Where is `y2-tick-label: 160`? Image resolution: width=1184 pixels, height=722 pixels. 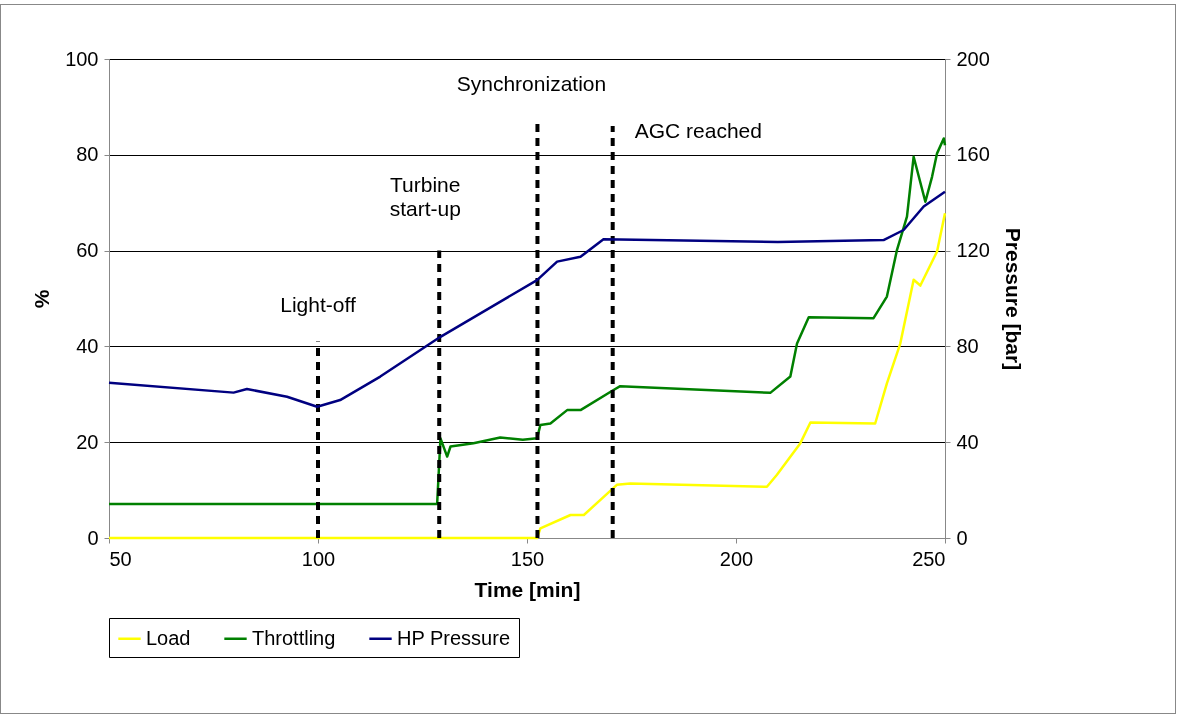
y2-tick-label: 160 is located at coordinates (973, 154).